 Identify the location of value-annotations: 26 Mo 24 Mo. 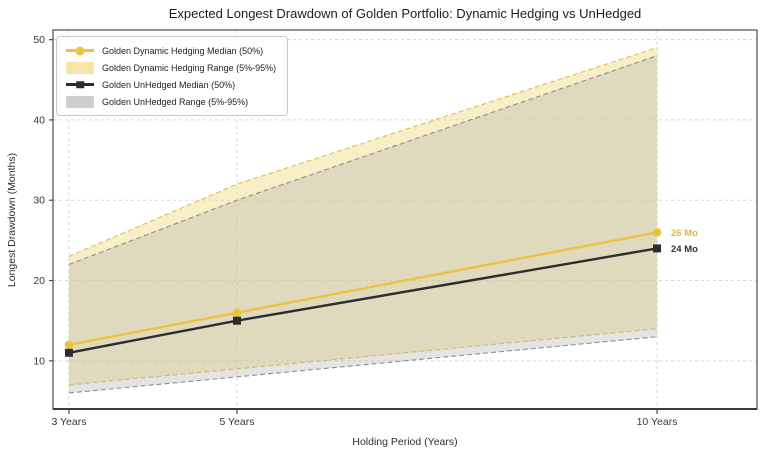
(684, 241).